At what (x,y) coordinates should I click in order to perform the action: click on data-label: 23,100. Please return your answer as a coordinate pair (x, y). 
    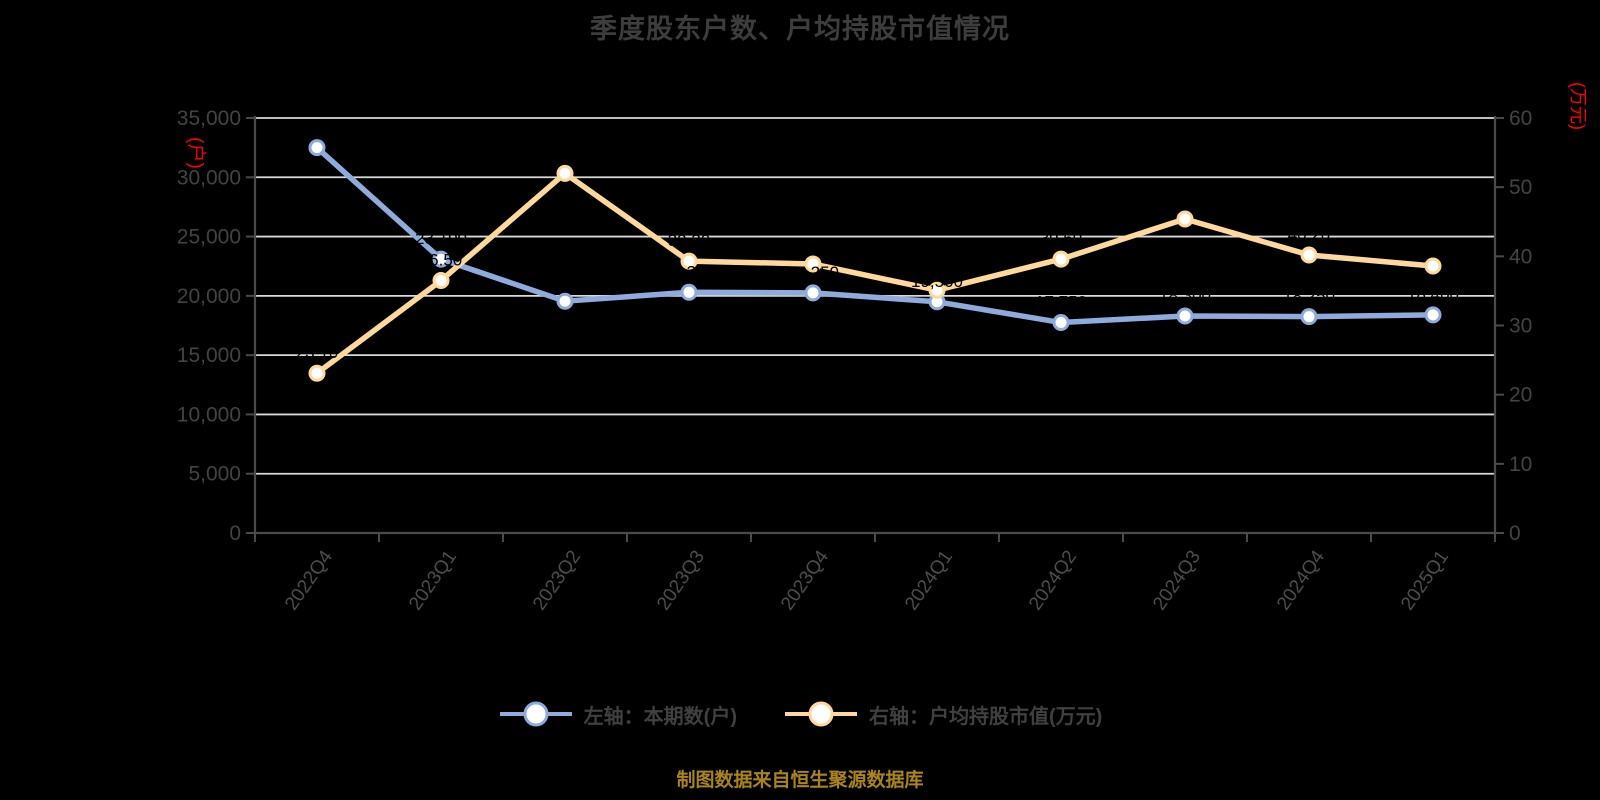
    Looking at the image, I should click on (441, 238).